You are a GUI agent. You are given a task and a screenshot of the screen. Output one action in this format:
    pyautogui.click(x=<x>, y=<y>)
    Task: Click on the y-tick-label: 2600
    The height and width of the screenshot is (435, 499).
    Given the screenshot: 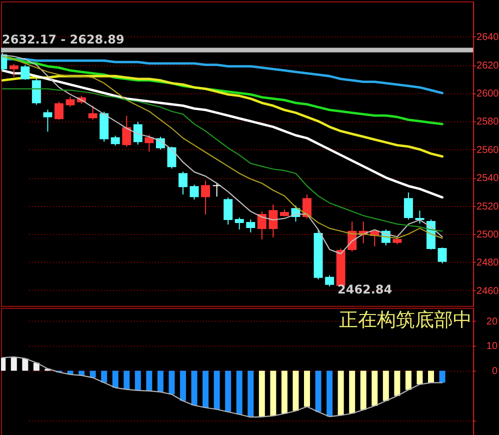 What is the action you would take?
    pyautogui.click(x=487, y=94)
    